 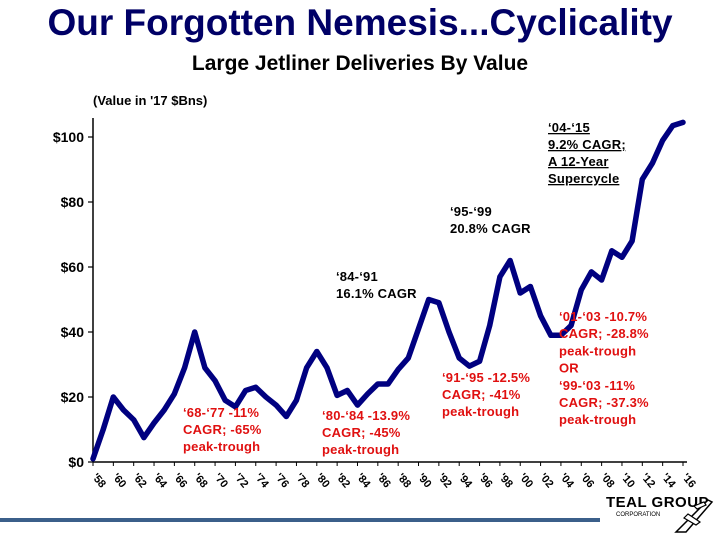 What do you see at coordinates (376, 293) in the screenshot?
I see `annotation-84-91-line: 16.1% CAGR` at bounding box center [376, 293].